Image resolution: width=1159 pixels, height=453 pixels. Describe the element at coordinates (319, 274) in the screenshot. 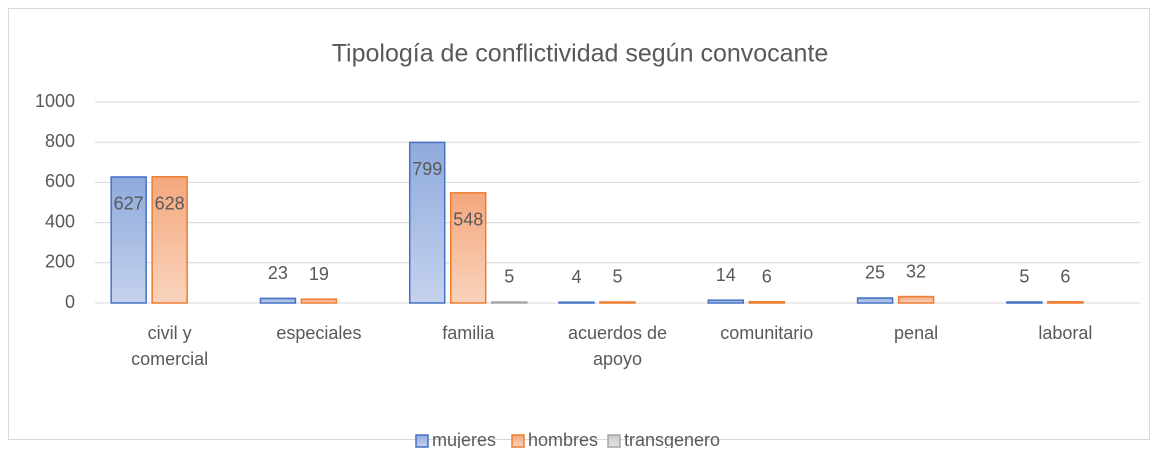

I see `data-label: 19` at that location.